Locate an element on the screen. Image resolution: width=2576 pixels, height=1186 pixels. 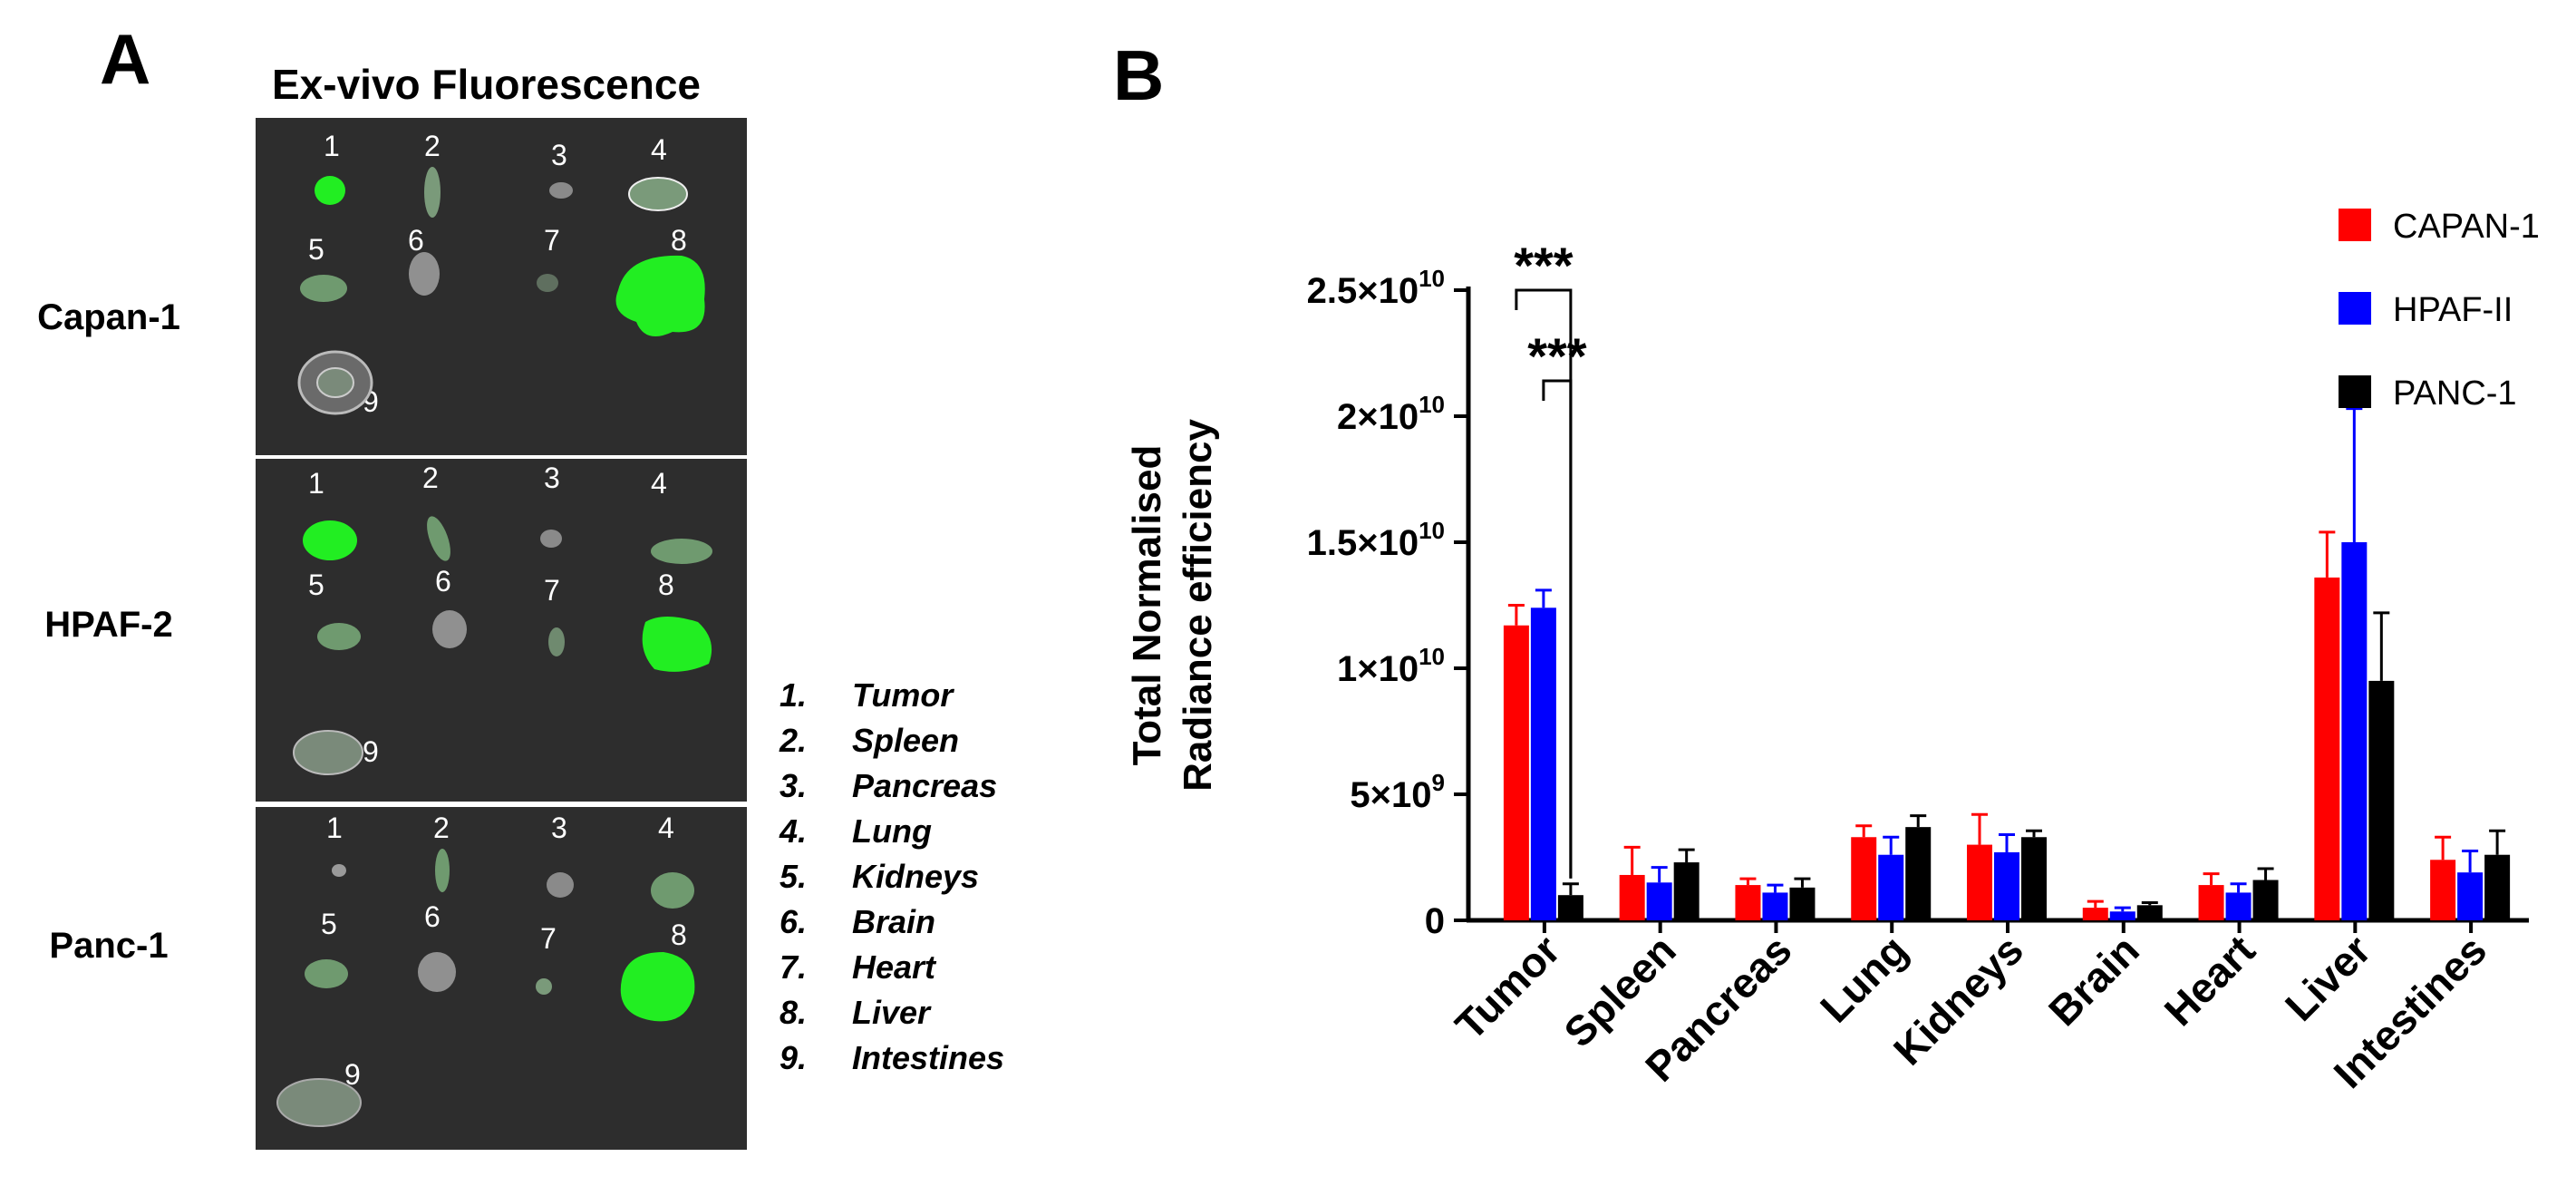
organ-legend-item: 5. Kidneys is located at coordinates (892, 876).